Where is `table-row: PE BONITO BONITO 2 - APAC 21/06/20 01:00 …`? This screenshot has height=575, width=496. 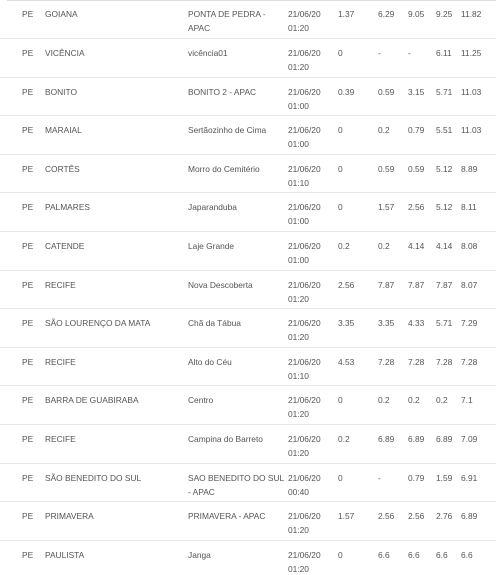 table-row: PE BONITO BONITO 2 - APAC 21/06/20 01:00 … is located at coordinates (248, 97).